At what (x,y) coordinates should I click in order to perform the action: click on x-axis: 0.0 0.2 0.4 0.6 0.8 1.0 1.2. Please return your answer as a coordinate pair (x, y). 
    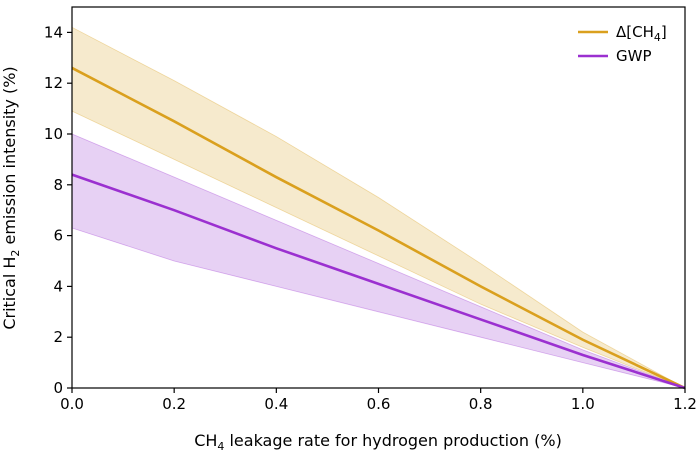
    Looking at the image, I should click on (378, 400).